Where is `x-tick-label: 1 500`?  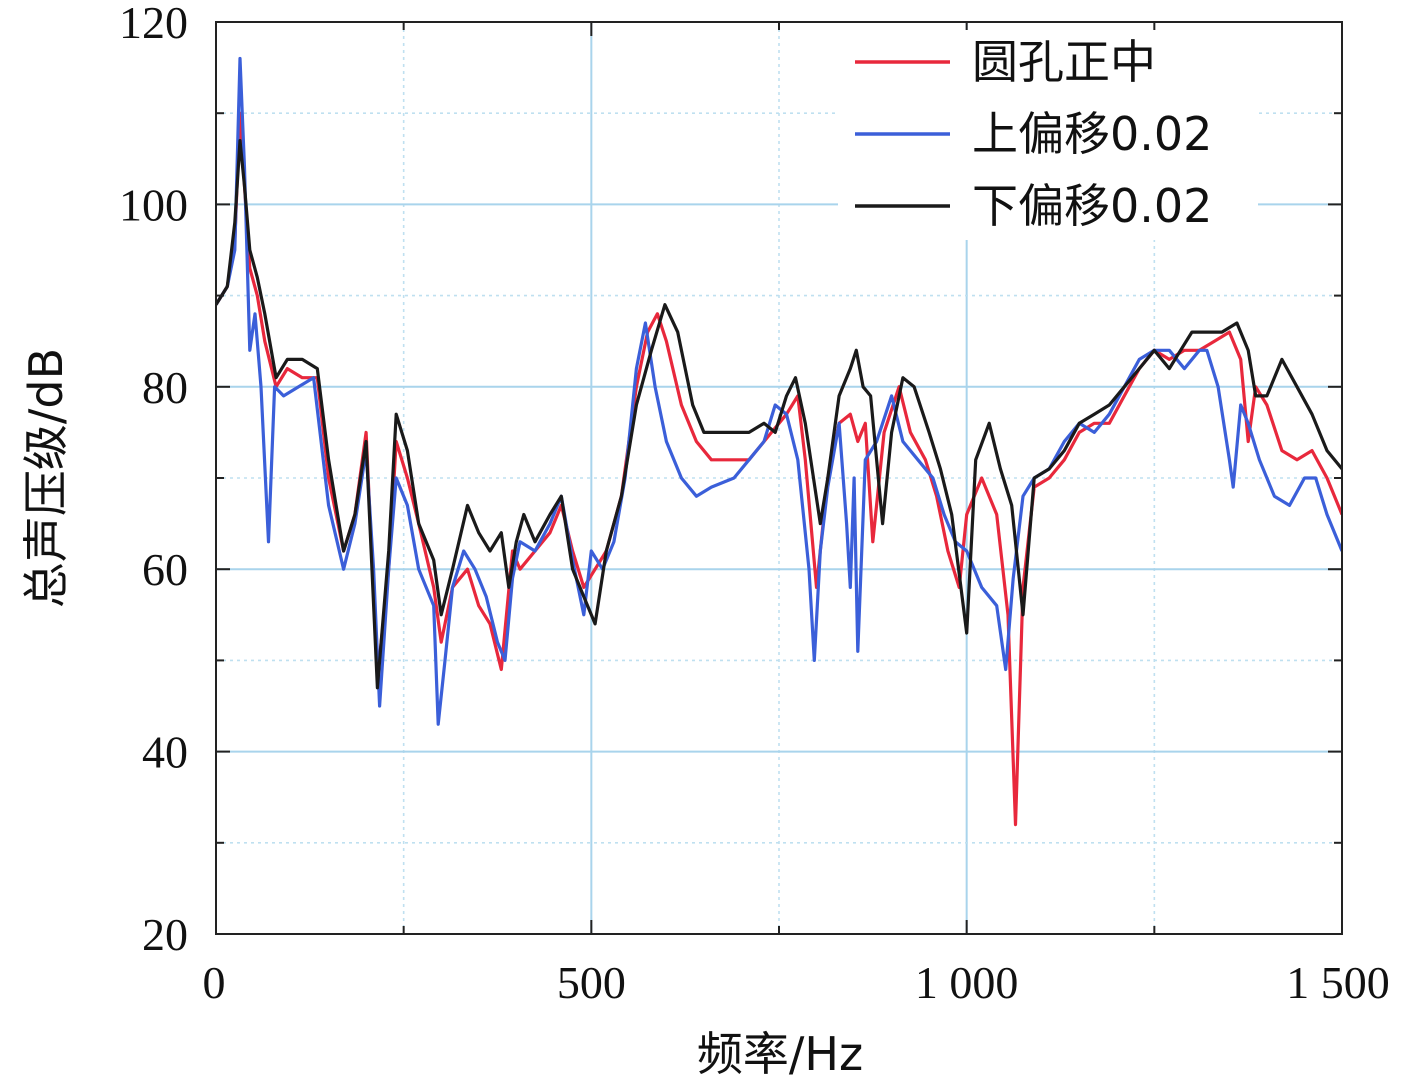 x-tick-label: 1 500 is located at coordinates (1338, 982).